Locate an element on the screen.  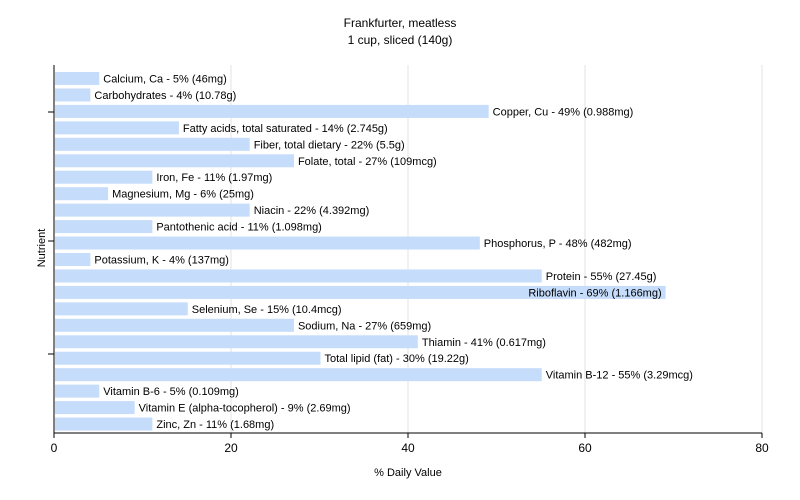
bar-label: Folate, total - 27% (109mcg) is located at coordinates (367, 162).